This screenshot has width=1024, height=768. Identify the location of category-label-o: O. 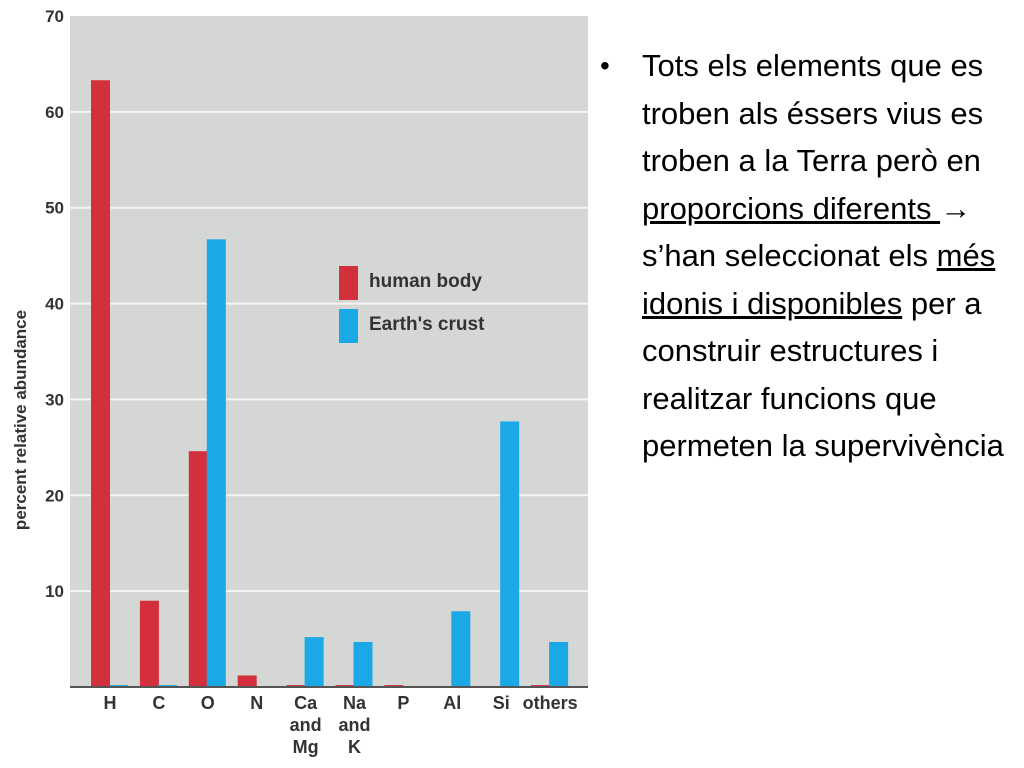
(208, 703).